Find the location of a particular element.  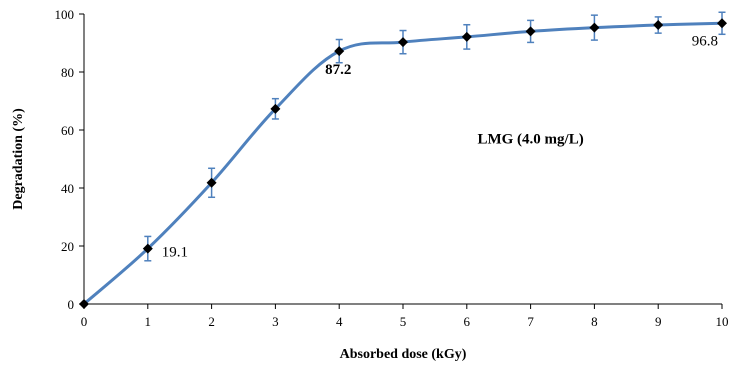

y-tick-label: 60 is located at coordinates (67, 130).